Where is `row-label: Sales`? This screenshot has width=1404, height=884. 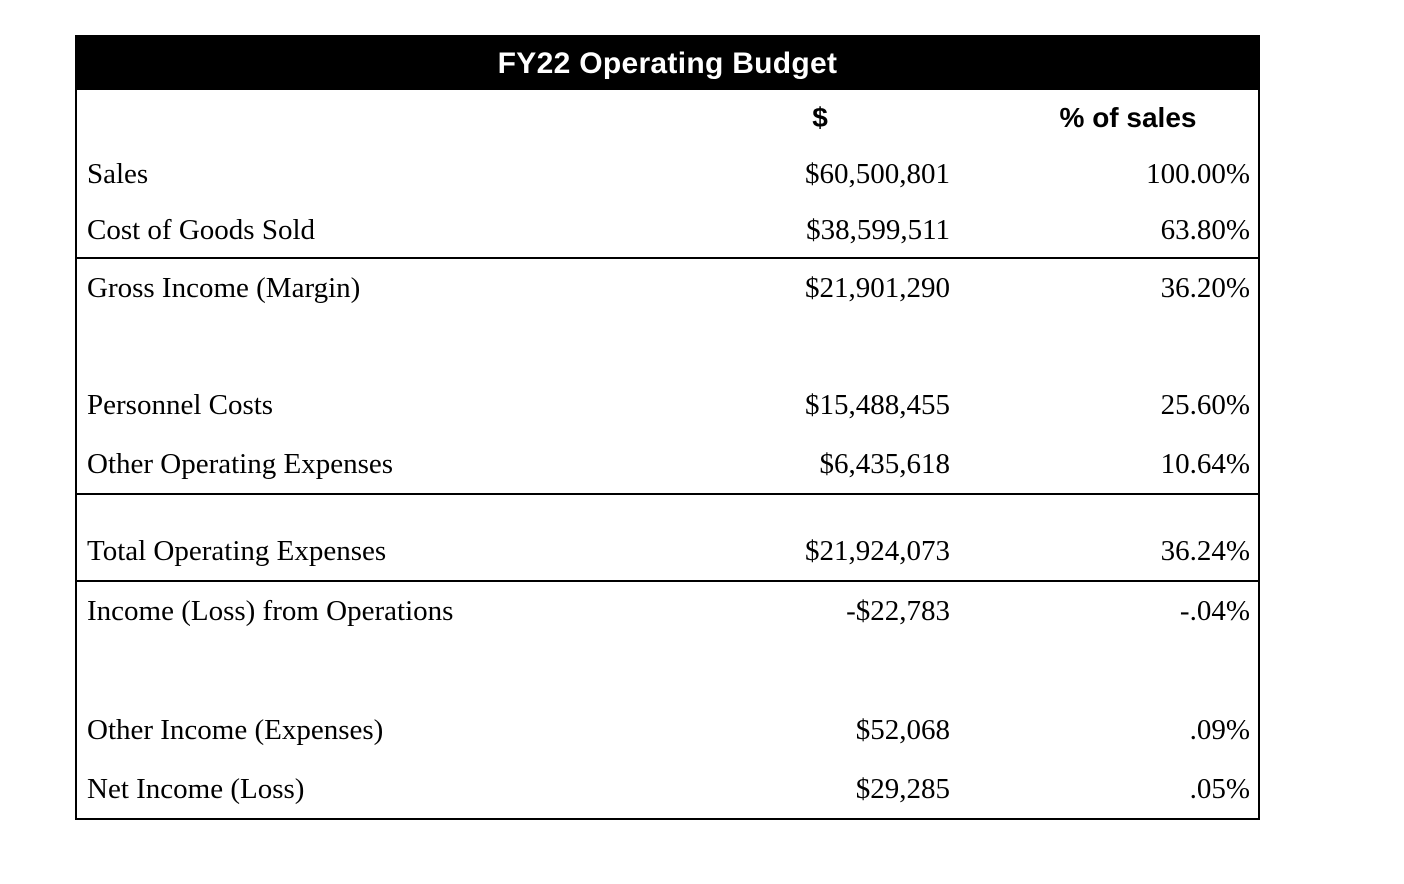
row-label: Sales is located at coordinates (118, 173).